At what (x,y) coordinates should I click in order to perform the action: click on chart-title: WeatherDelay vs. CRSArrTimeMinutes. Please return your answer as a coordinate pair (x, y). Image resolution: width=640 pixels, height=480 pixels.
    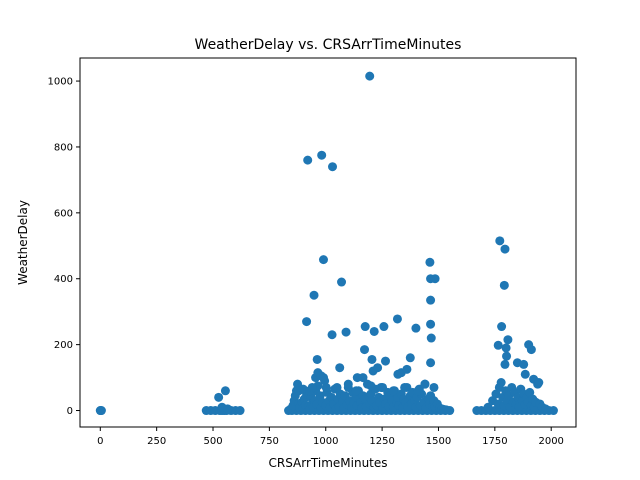
    Looking at the image, I should click on (328, 45).